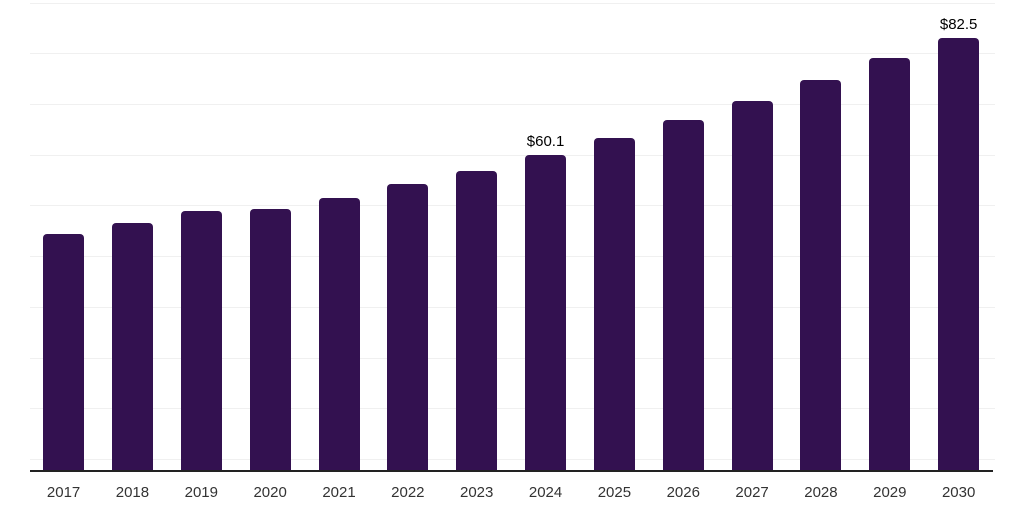  What do you see at coordinates (546, 312) in the screenshot?
I see `bar-2024` at bounding box center [546, 312].